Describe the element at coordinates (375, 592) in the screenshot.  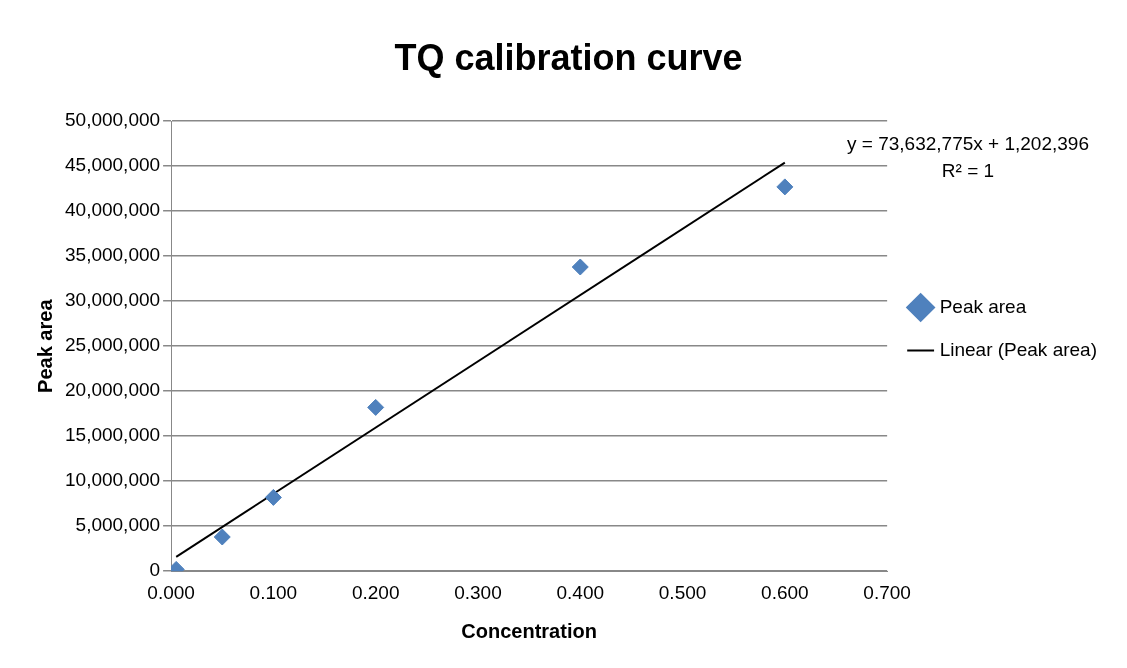
I see `x-tick-label: 0.200` at that location.